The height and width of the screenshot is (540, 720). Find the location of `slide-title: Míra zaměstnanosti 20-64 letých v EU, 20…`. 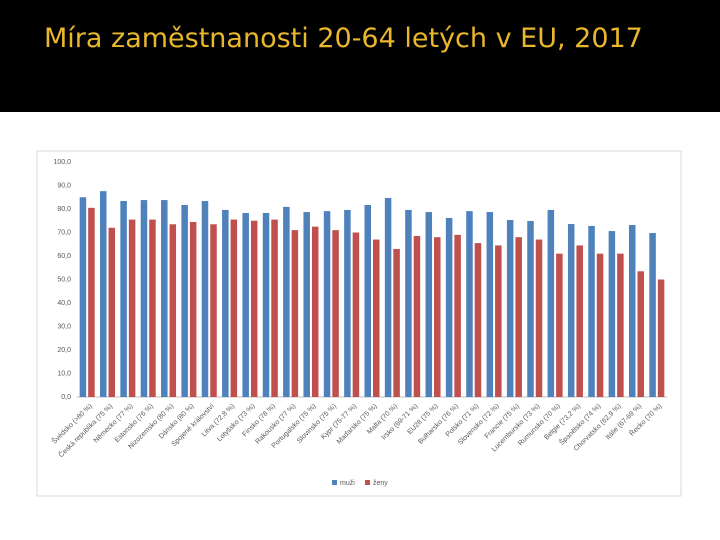

slide-title: Míra zaměstnanosti 20-64 letých v EU, 20… is located at coordinates (343, 38).